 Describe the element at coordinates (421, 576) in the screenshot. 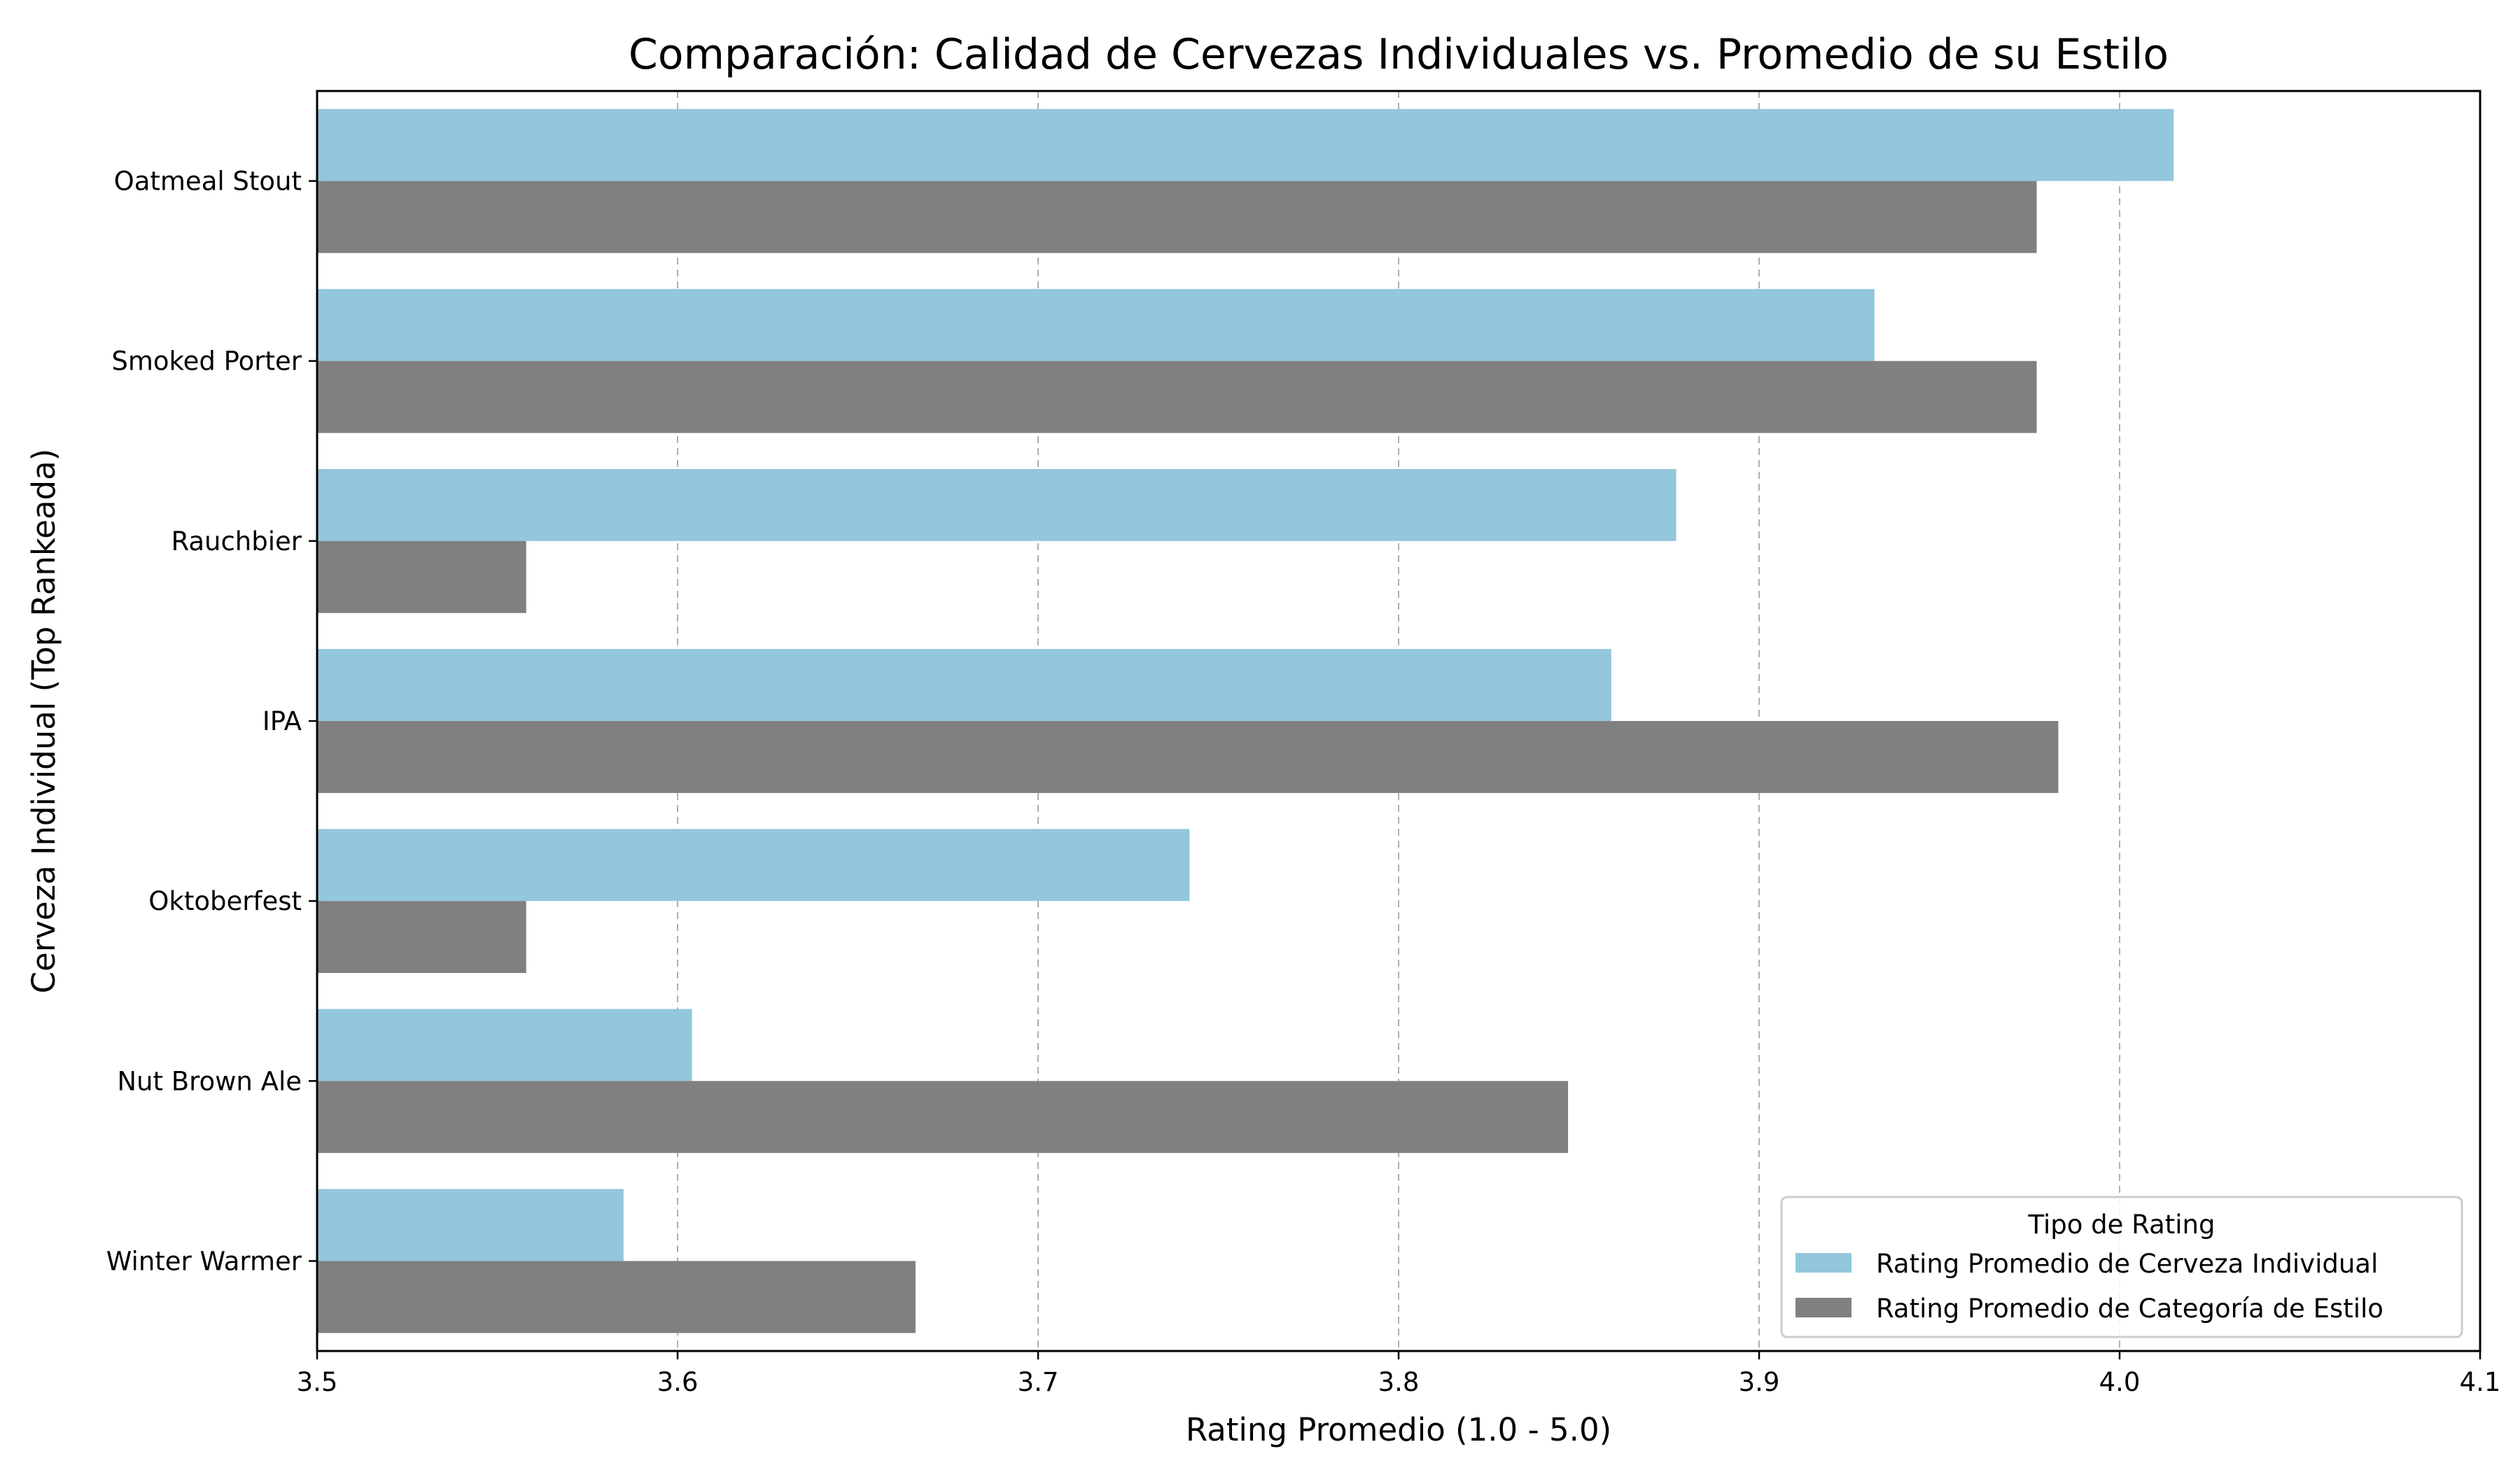

I see `bar-rauchbier-style` at that location.